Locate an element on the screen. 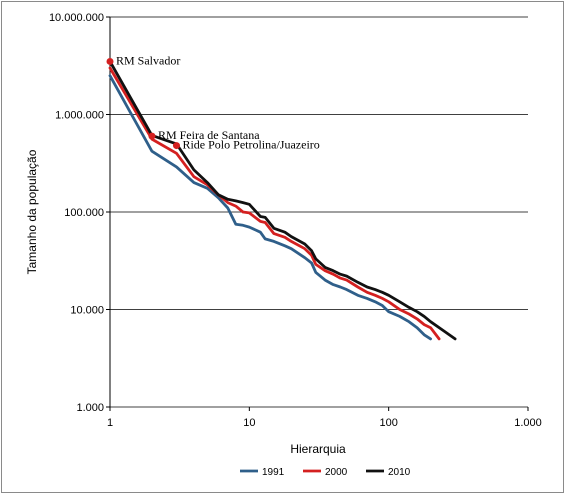 The height and width of the screenshot is (496, 567). x-axis-title: Hierarquia is located at coordinates (318, 449).